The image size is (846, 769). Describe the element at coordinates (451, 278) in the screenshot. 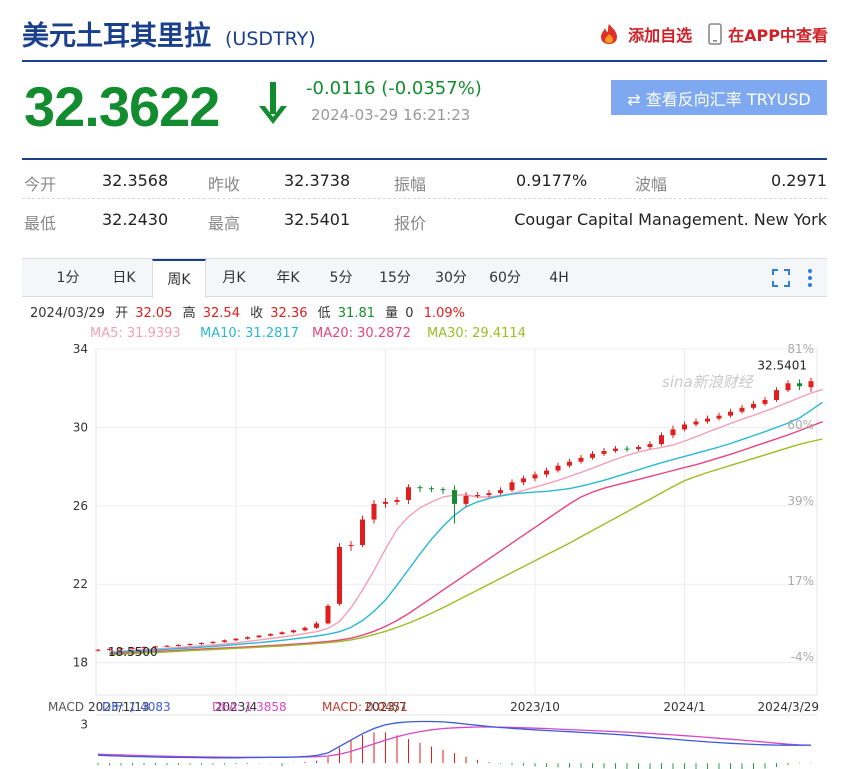

I see `tab-30min: 30分` at that location.